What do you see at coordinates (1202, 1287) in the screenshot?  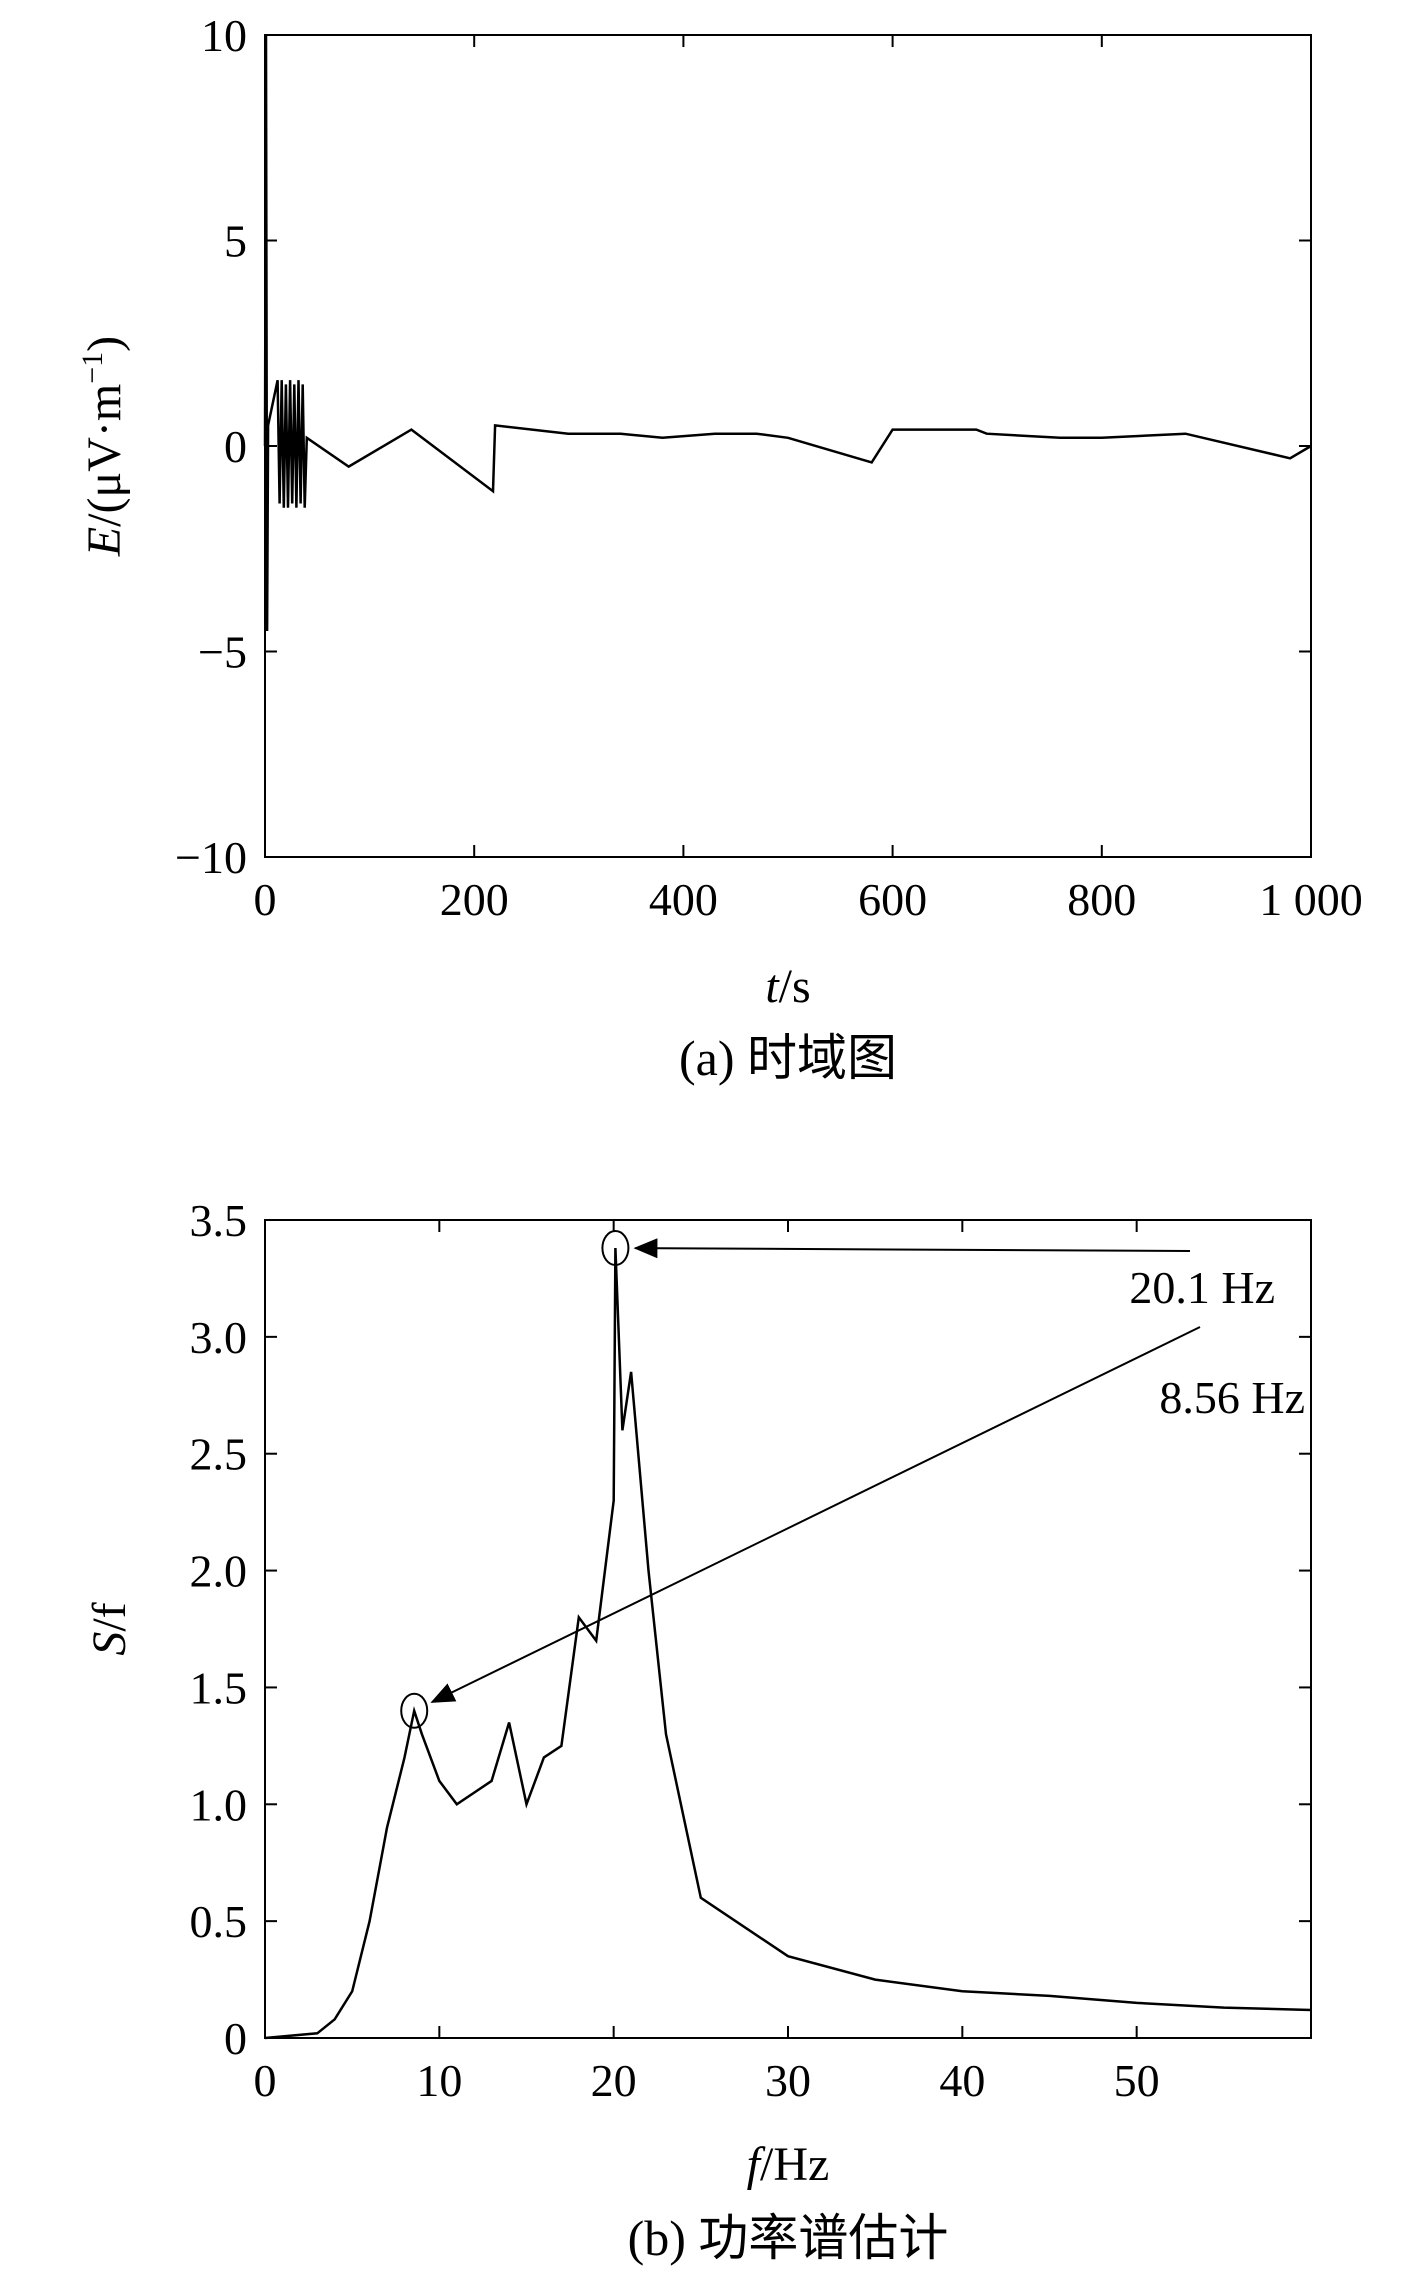 I see `peak-label: 20.1 Hz` at bounding box center [1202, 1287].